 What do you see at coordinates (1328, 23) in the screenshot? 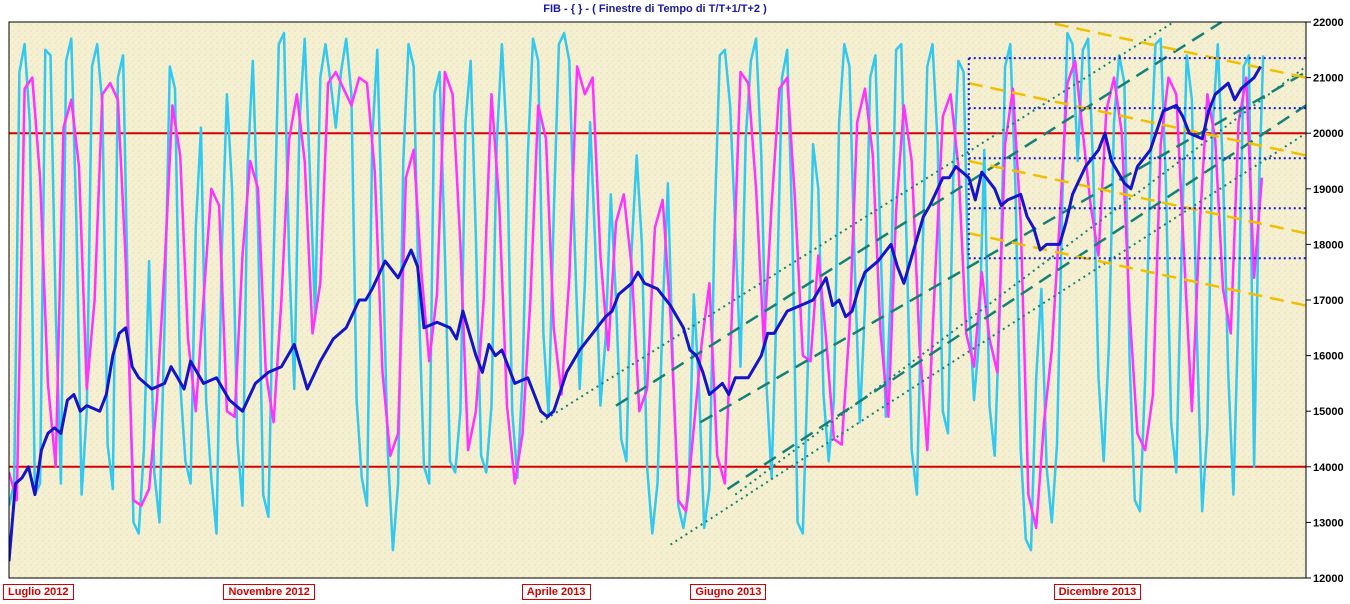
I see `y-tick-label: 22000` at bounding box center [1328, 23].